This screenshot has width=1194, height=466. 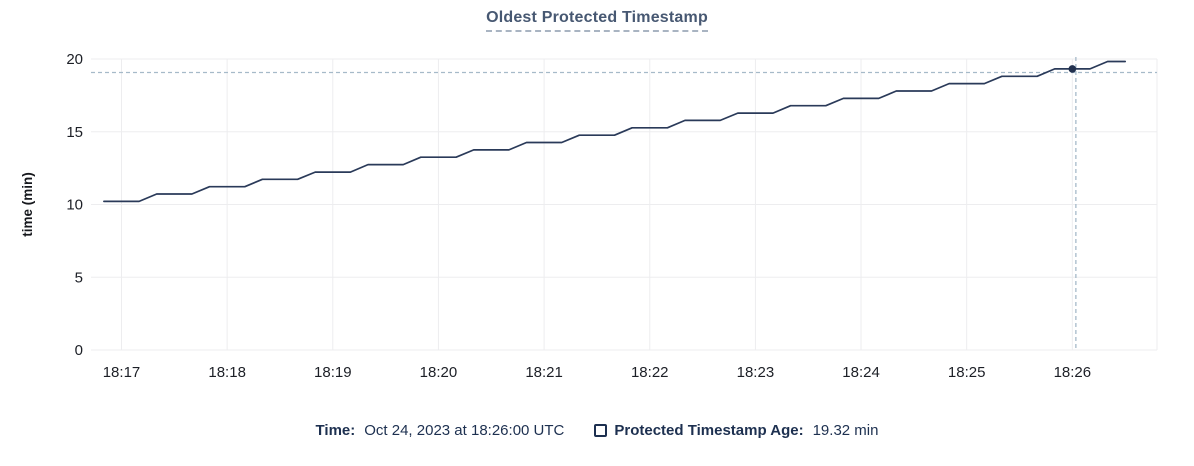 I want to click on y-tick-label: 5, so click(x=79, y=277).